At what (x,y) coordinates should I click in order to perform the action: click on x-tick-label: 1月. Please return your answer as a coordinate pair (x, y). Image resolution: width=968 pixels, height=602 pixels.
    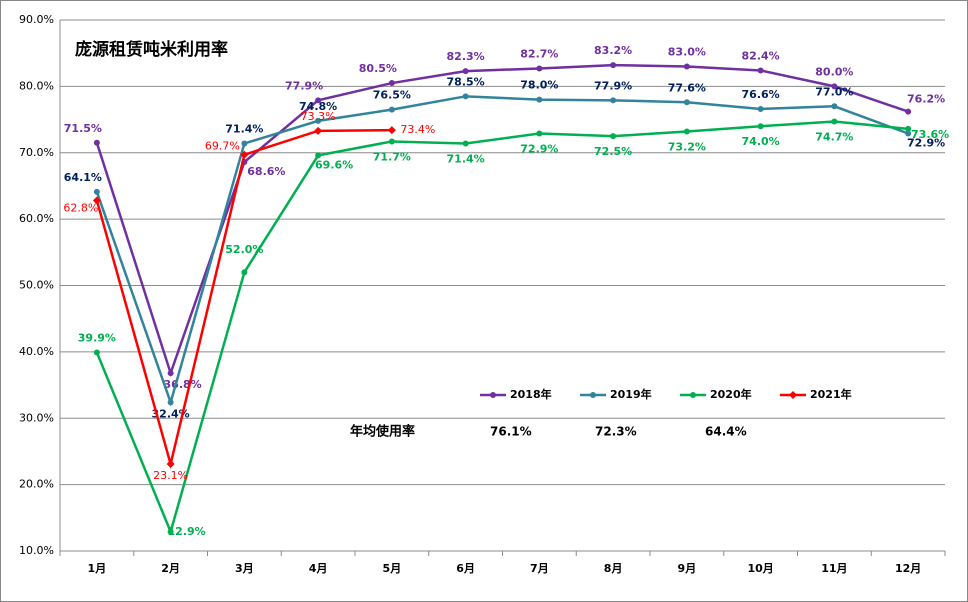
    Looking at the image, I should click on (97, 568).